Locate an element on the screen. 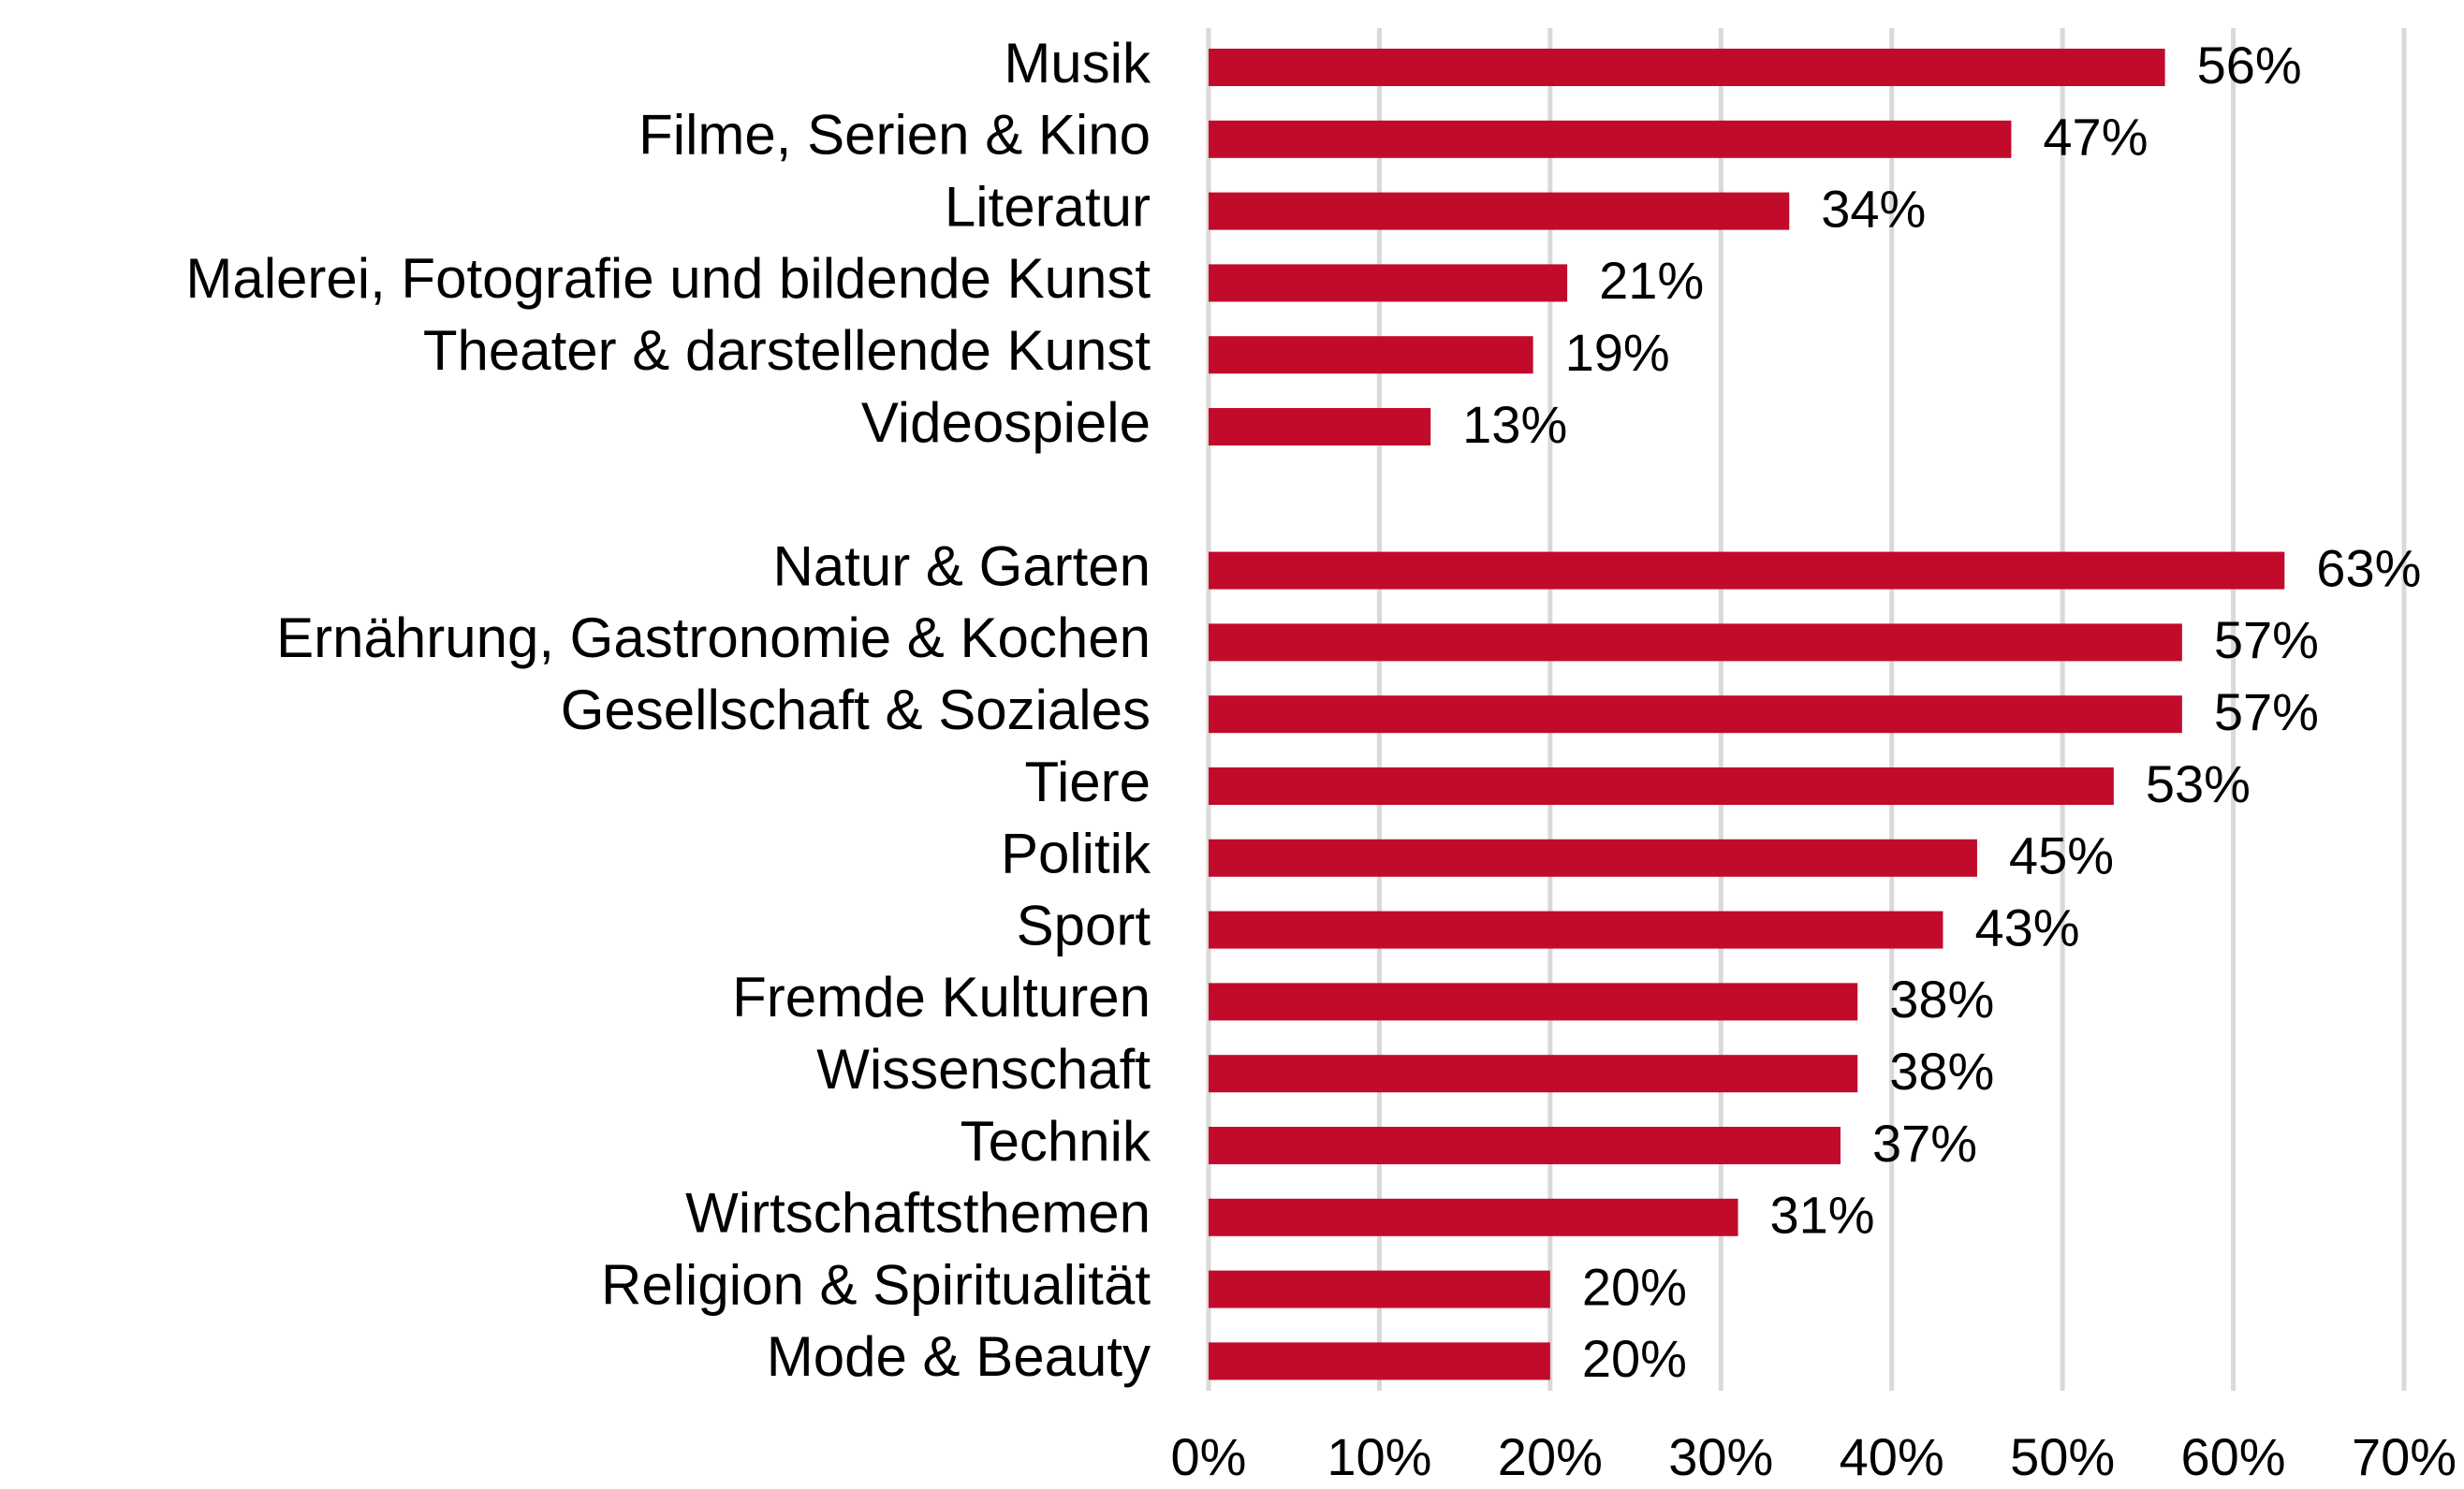 This screenshot has height=1489, width=2464. value-label: 43% is located at coordinates (2026, 927).